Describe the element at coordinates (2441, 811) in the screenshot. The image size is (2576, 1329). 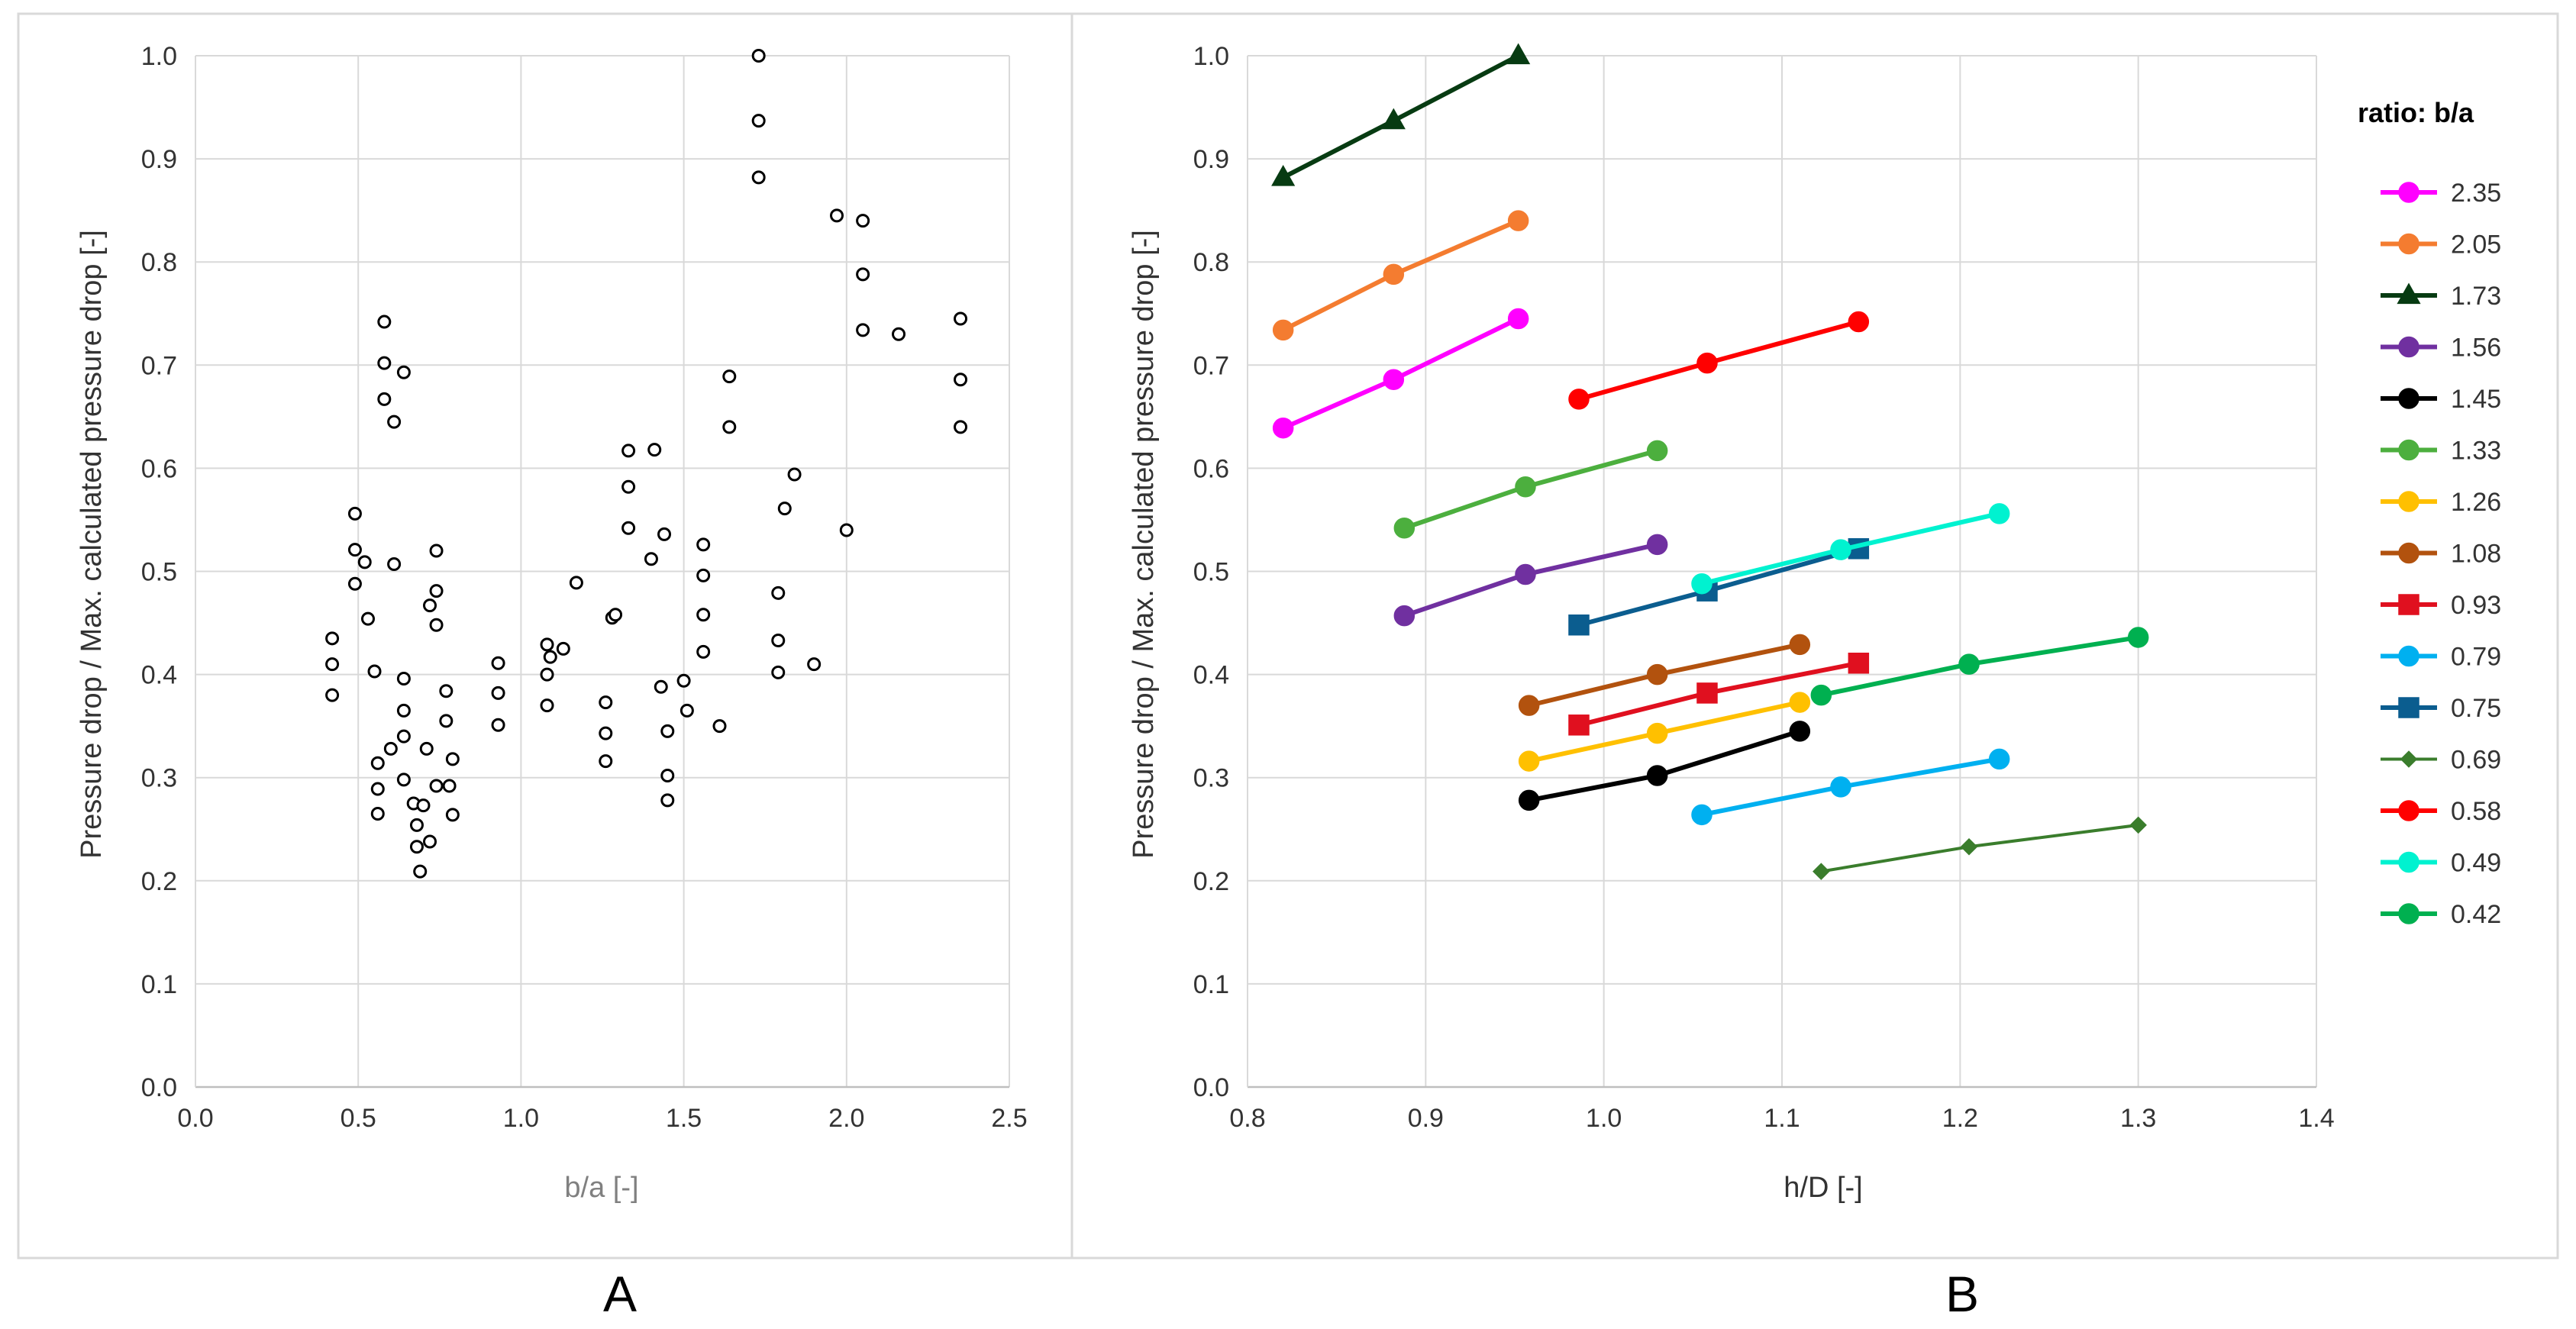
I see `legend-item: 0.58` at that location.